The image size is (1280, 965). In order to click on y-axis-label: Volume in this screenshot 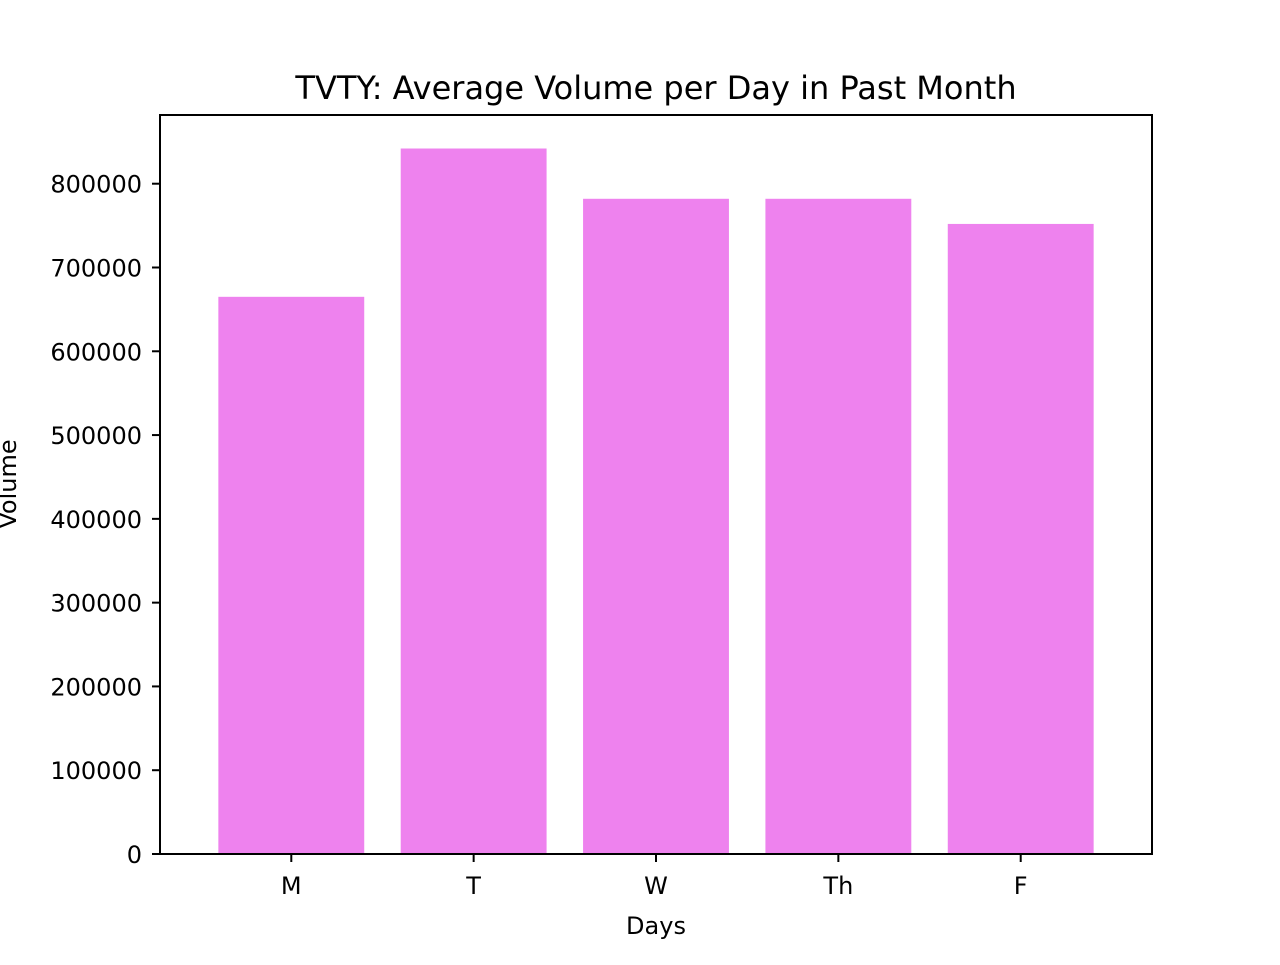, I will do `click(11, 483)`.